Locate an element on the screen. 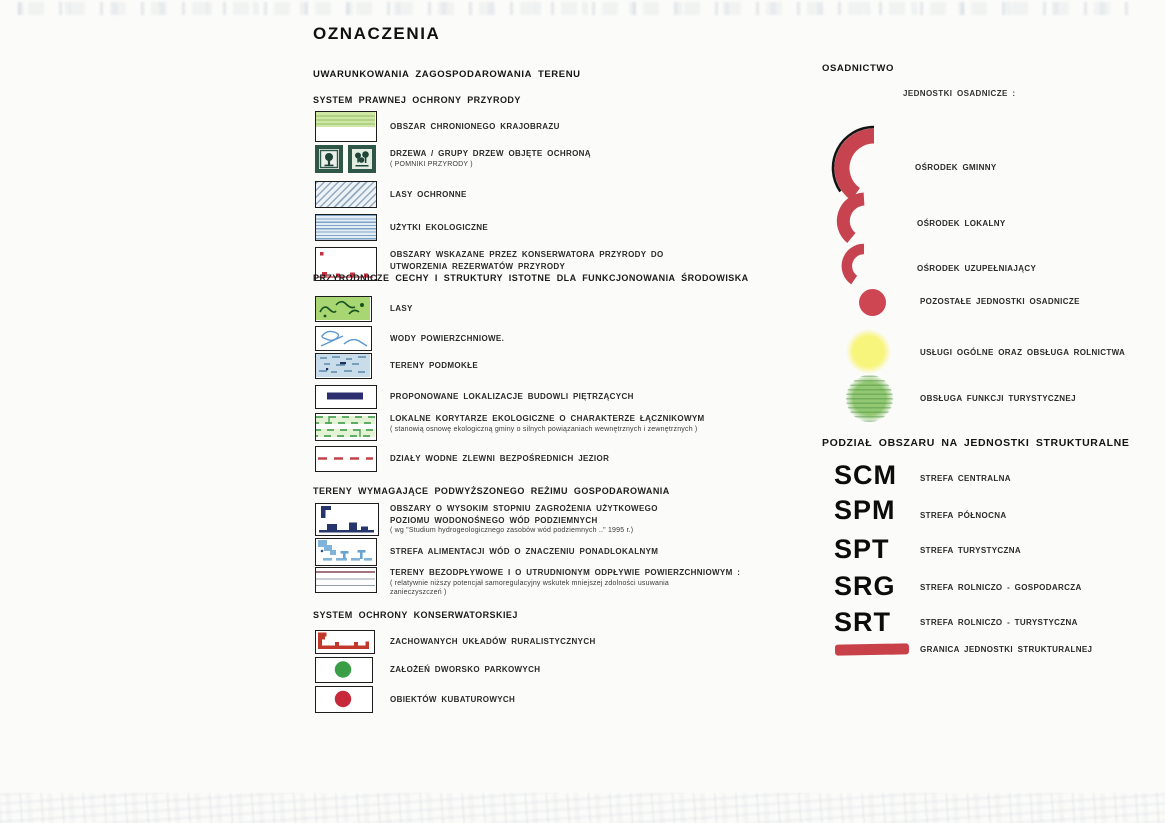 This screenshot has width=1165, height=823. legend-item-label: ZAŁOŻEŃ DWORSKO PARKOWYCH is located at coordinates (465, 670).